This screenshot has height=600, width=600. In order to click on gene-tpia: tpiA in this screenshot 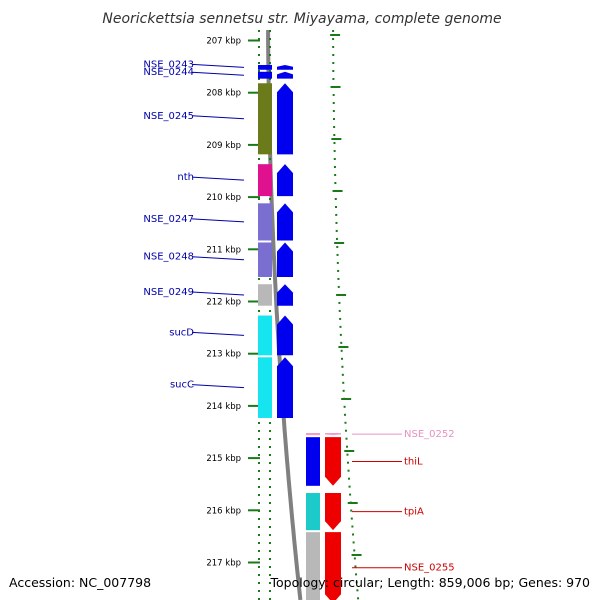, I will do `click(365, 512)`.